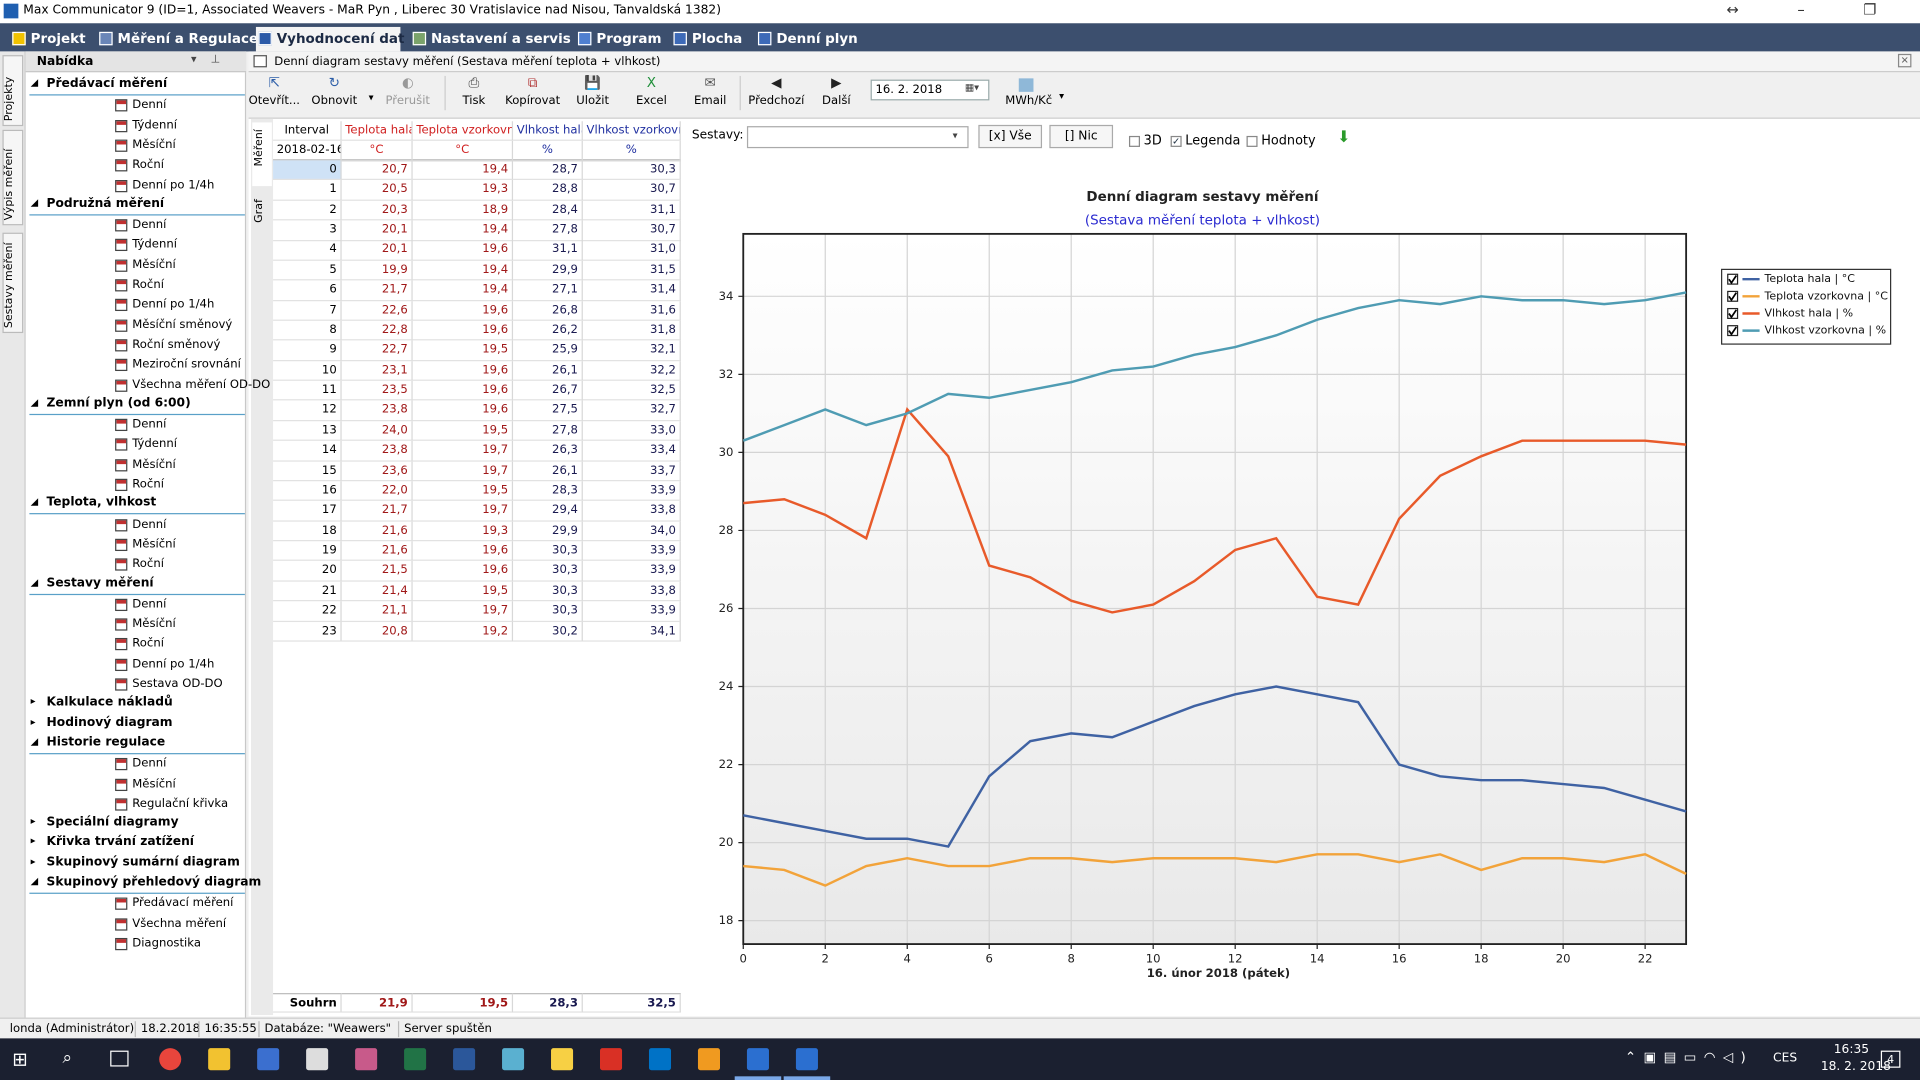 This screenshot has width=1920, height=1080. What do you see at coordinates (1288, 141) in the screenshot?
I see `option-label: Hodnoty` at bounding box center [1288, 141].